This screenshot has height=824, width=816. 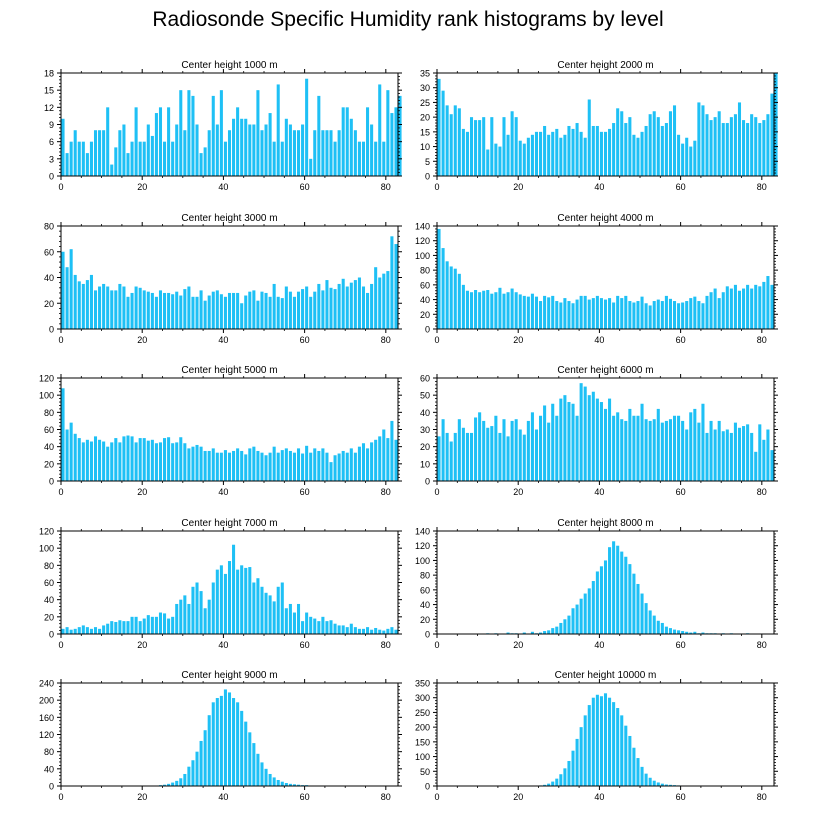 I want to click on y-tick-label: 80, so click(x=425, y=271).